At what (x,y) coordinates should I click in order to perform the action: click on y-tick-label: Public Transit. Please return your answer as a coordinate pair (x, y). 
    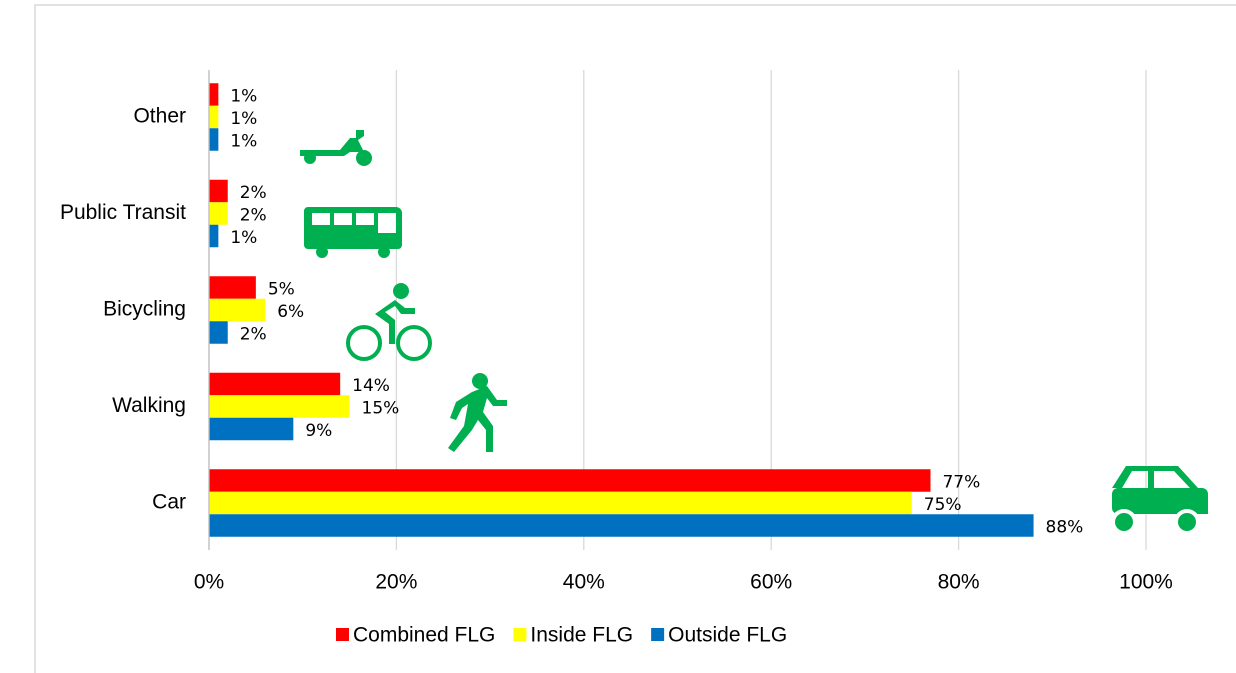
    Looking at the image, I should click on (123, 212).